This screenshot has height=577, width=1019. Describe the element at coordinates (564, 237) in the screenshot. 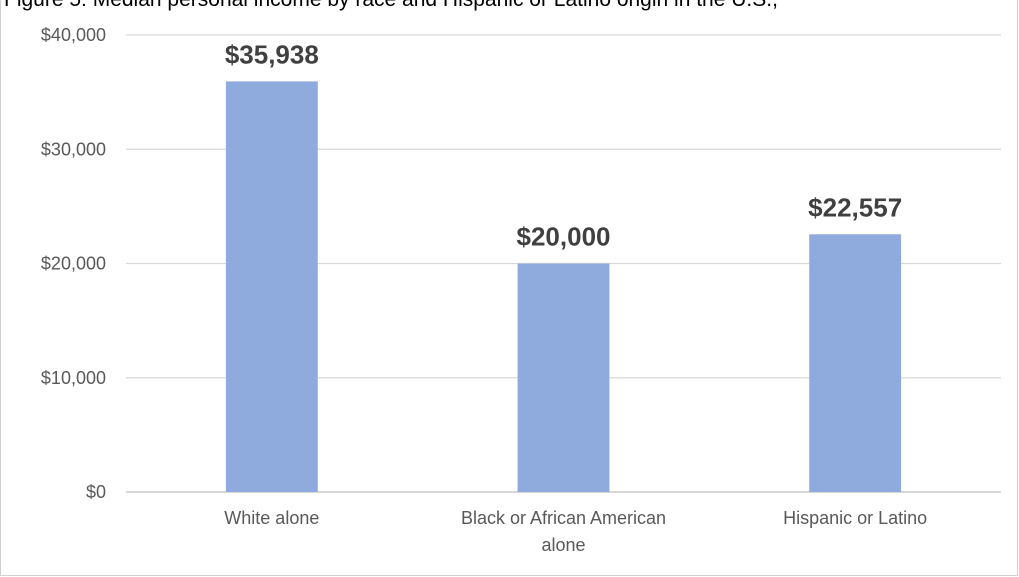

I see `data-label: $20,000` at that location.